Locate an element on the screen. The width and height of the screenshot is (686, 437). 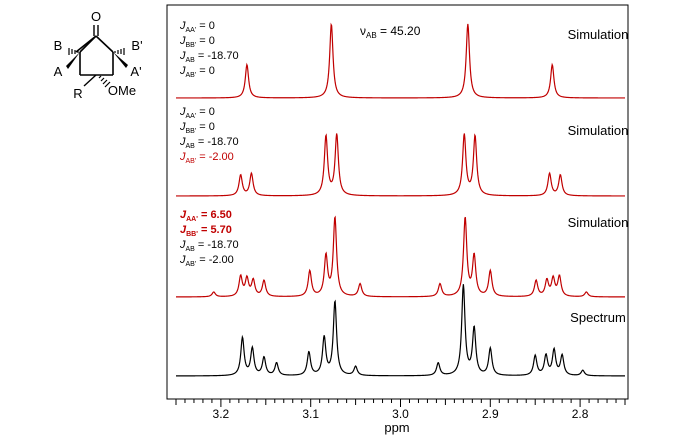
panel-label-2: Simulation is located at coordinates (598, 130).